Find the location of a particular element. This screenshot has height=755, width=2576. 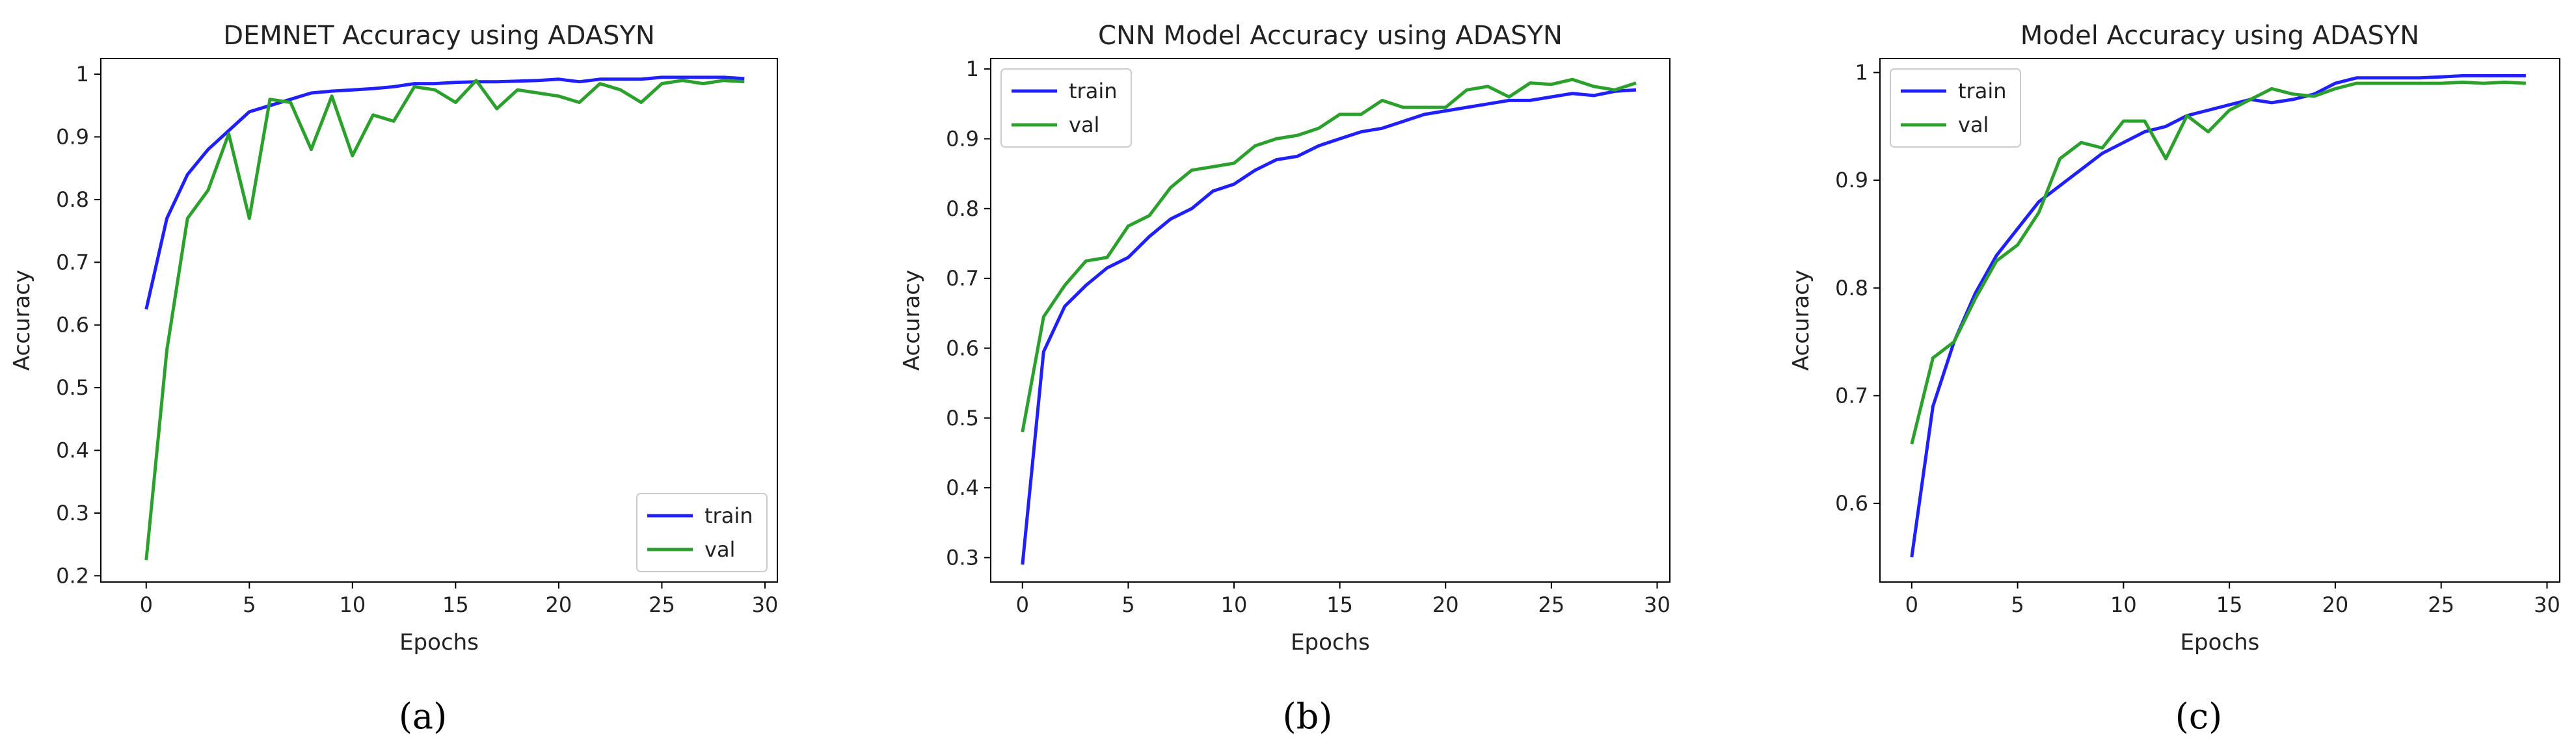

chart-title: CNN Model Accuracy using ADASYN is located at coordinates (1330, 36).